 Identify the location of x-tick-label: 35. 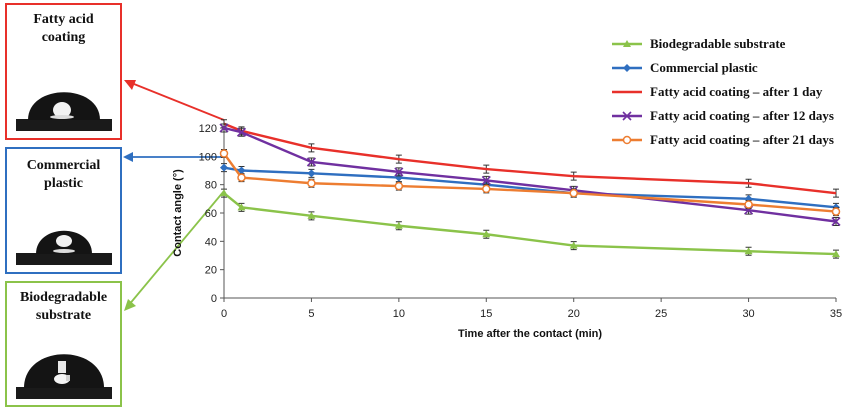
(836, 314).